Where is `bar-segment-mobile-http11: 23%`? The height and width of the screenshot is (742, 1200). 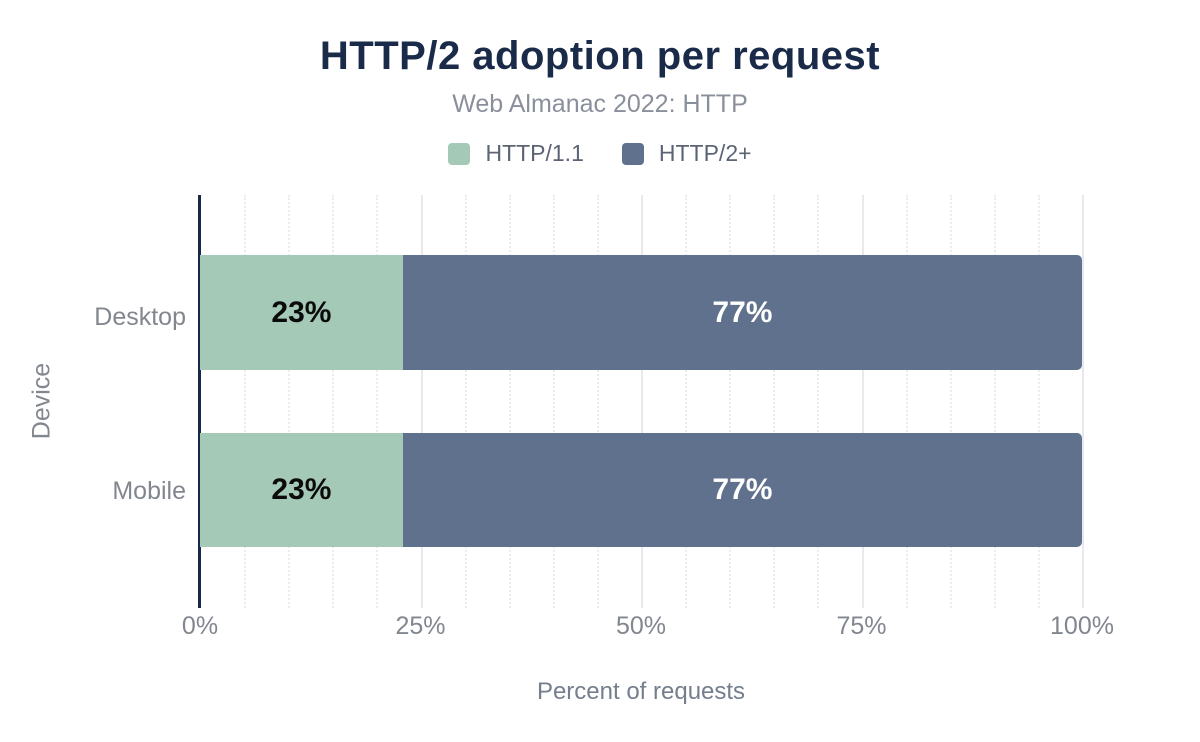
bar-segment-mobile-http11: 23% is located at coordinates (301, 490).